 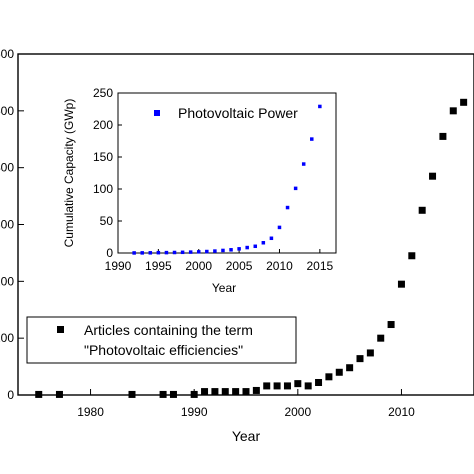 I want to click on main-point-1988, so click(x=173, y=394).